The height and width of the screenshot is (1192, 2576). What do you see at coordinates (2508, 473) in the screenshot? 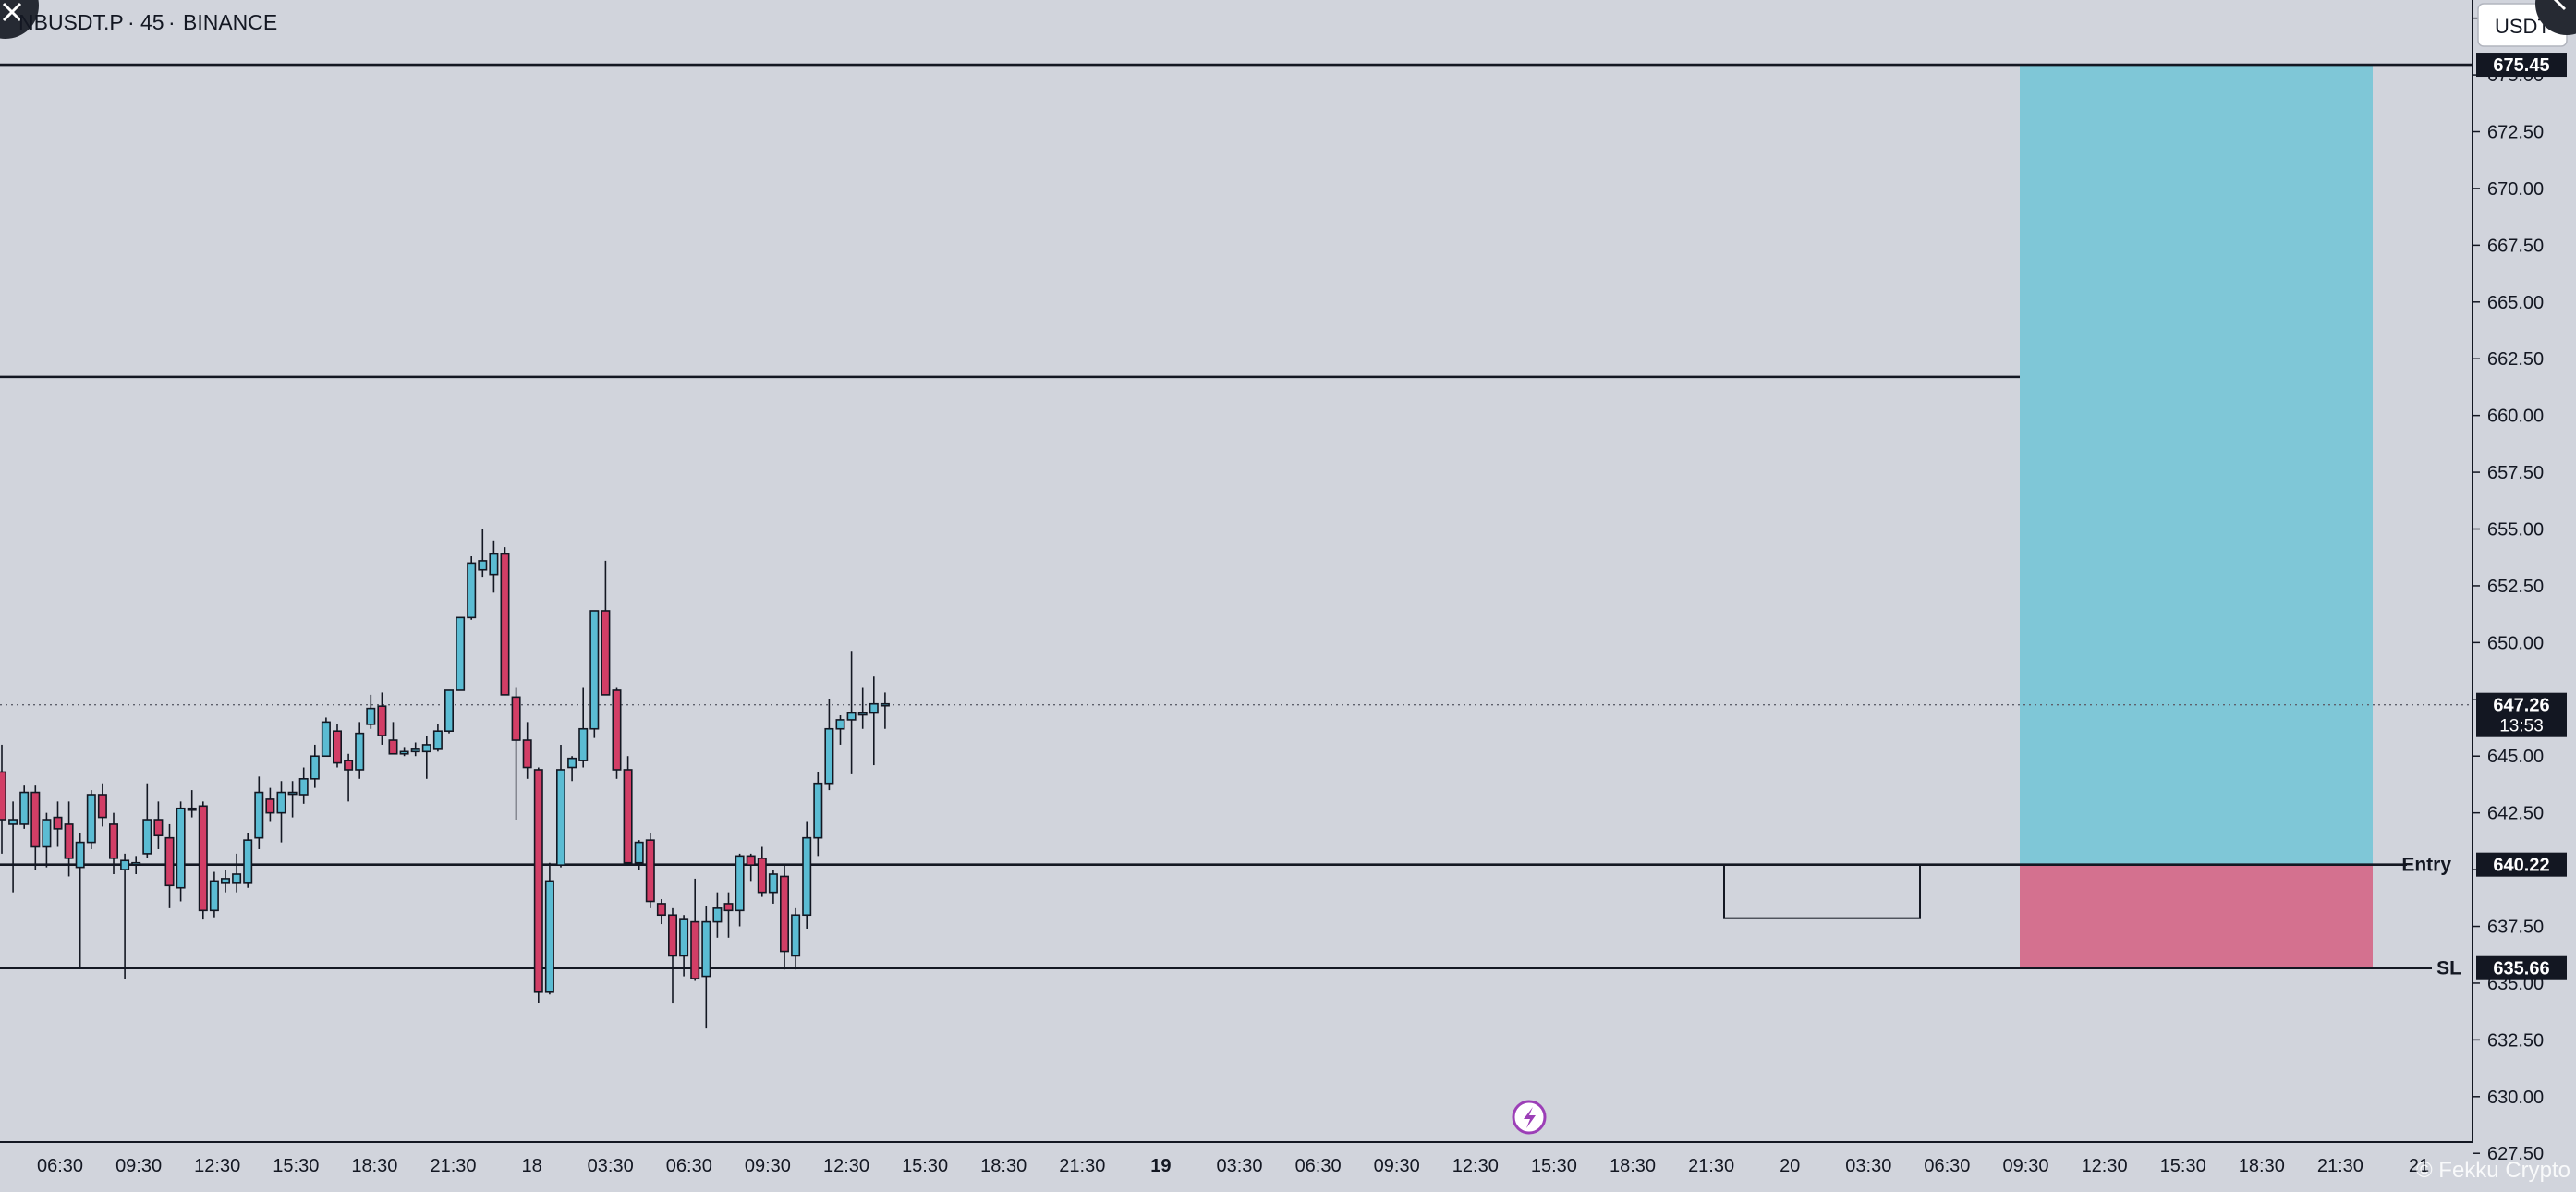
I see `price-tick: 657.50` at bounding box center [2508, 473].